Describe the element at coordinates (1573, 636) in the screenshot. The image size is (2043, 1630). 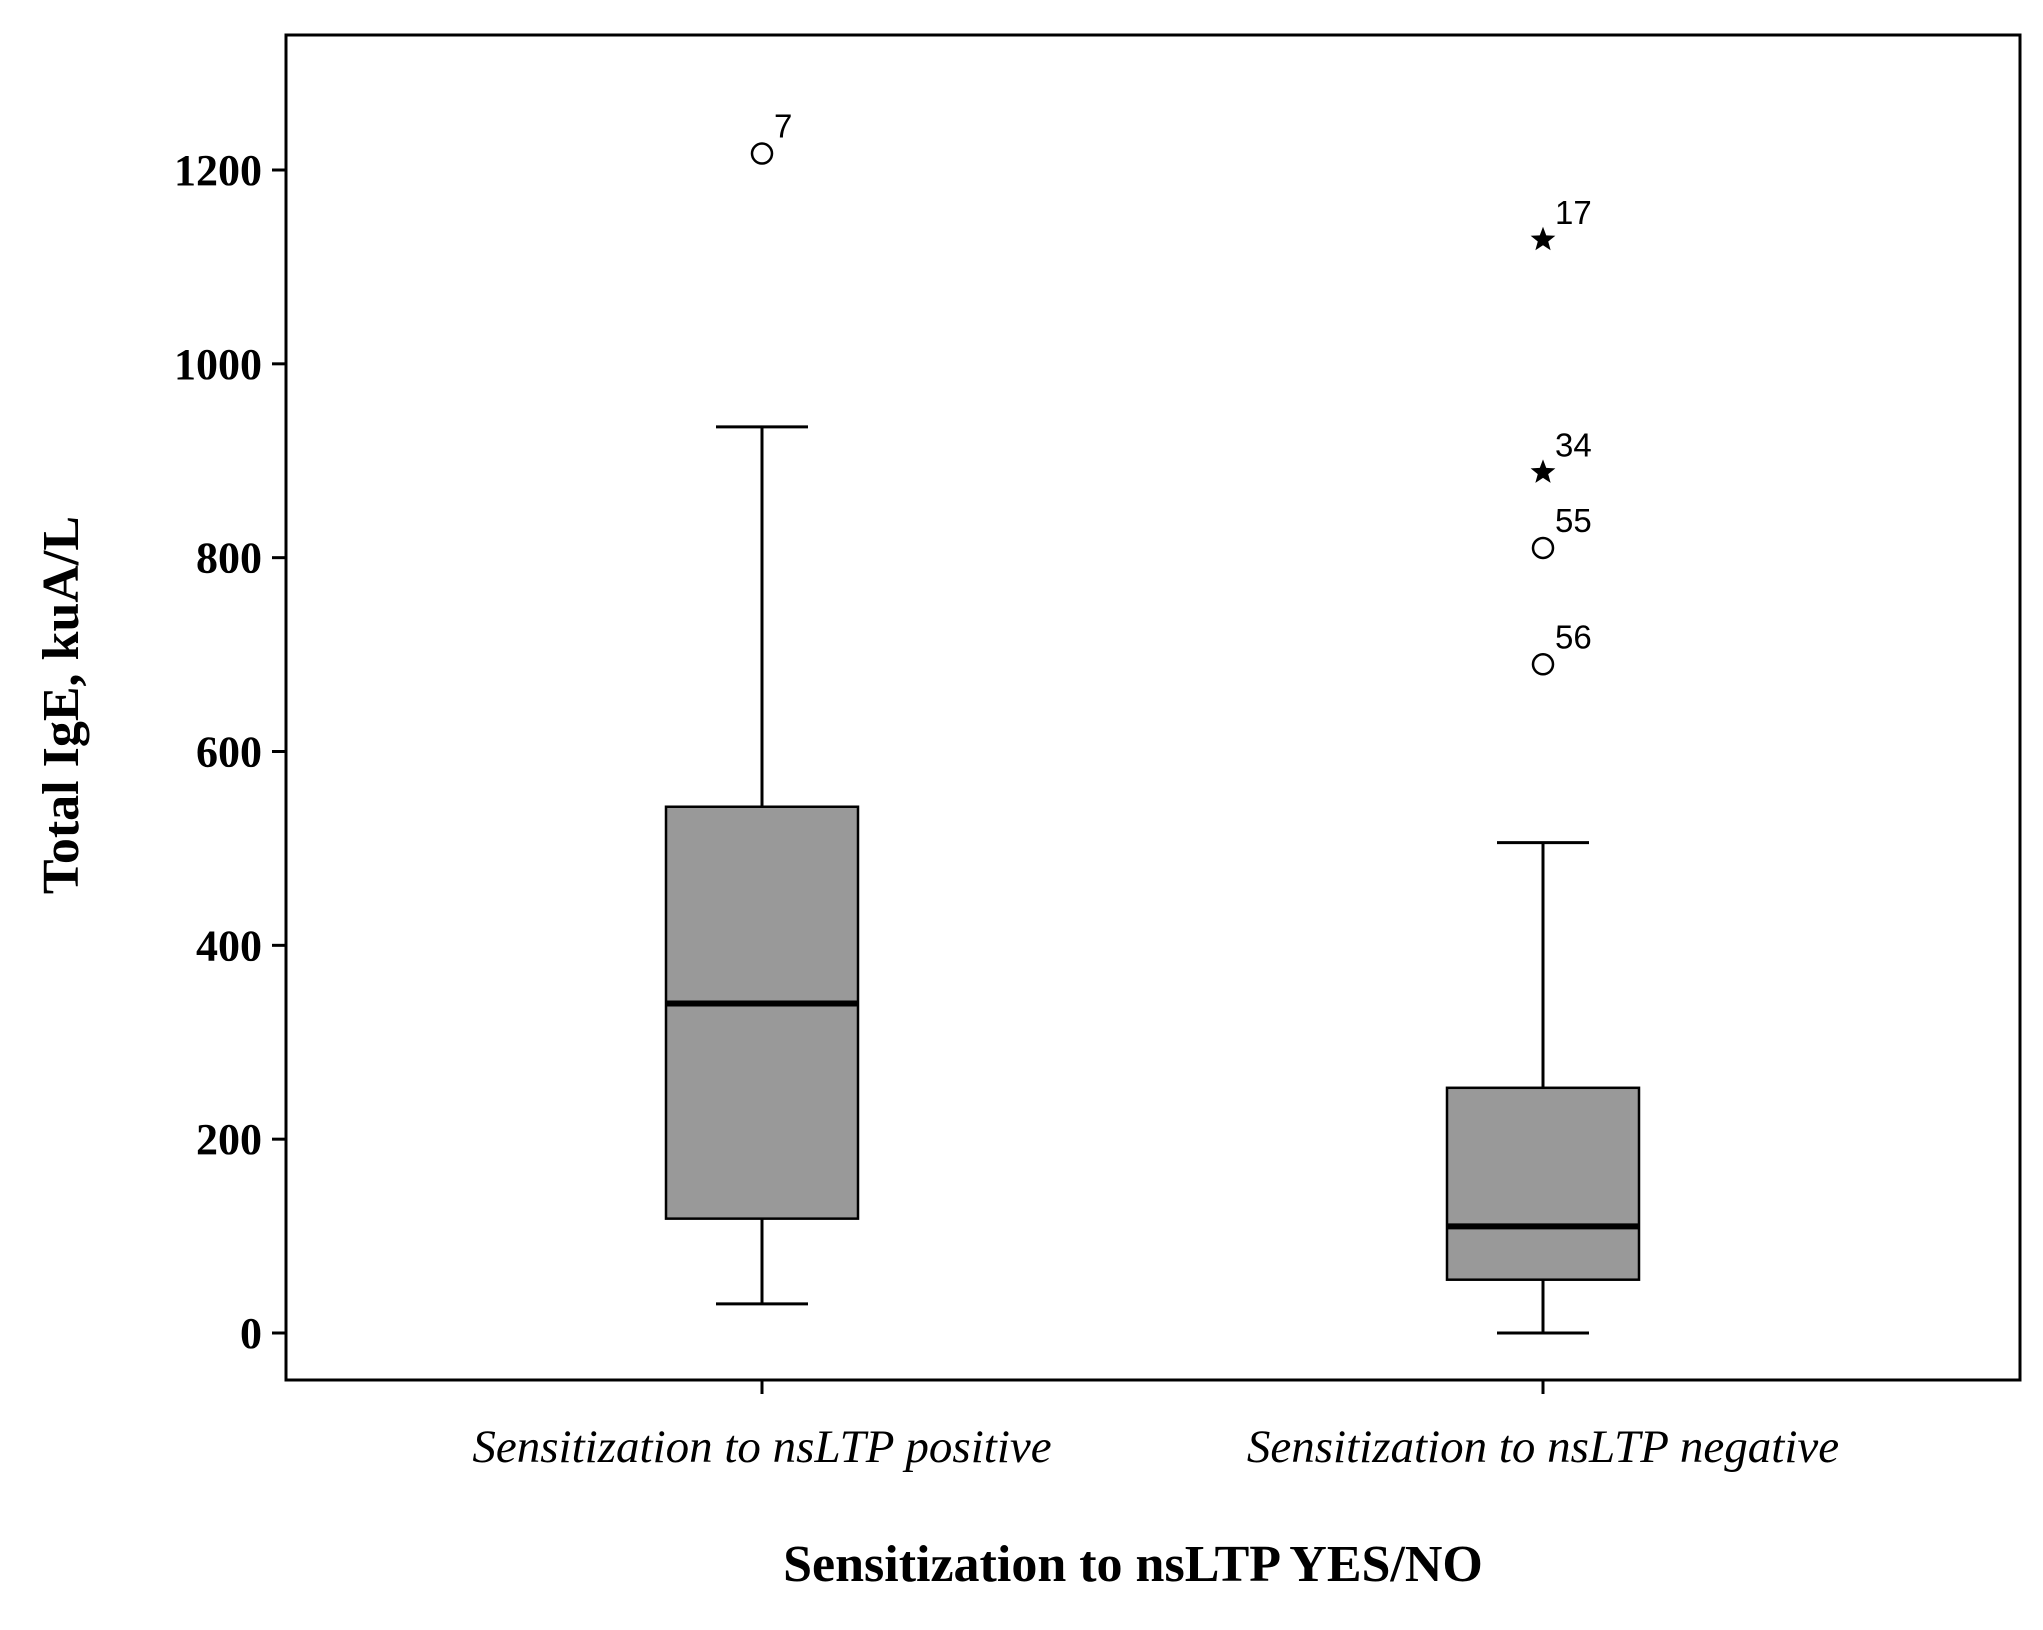
I see `outlier-label-56: 56` at that location.